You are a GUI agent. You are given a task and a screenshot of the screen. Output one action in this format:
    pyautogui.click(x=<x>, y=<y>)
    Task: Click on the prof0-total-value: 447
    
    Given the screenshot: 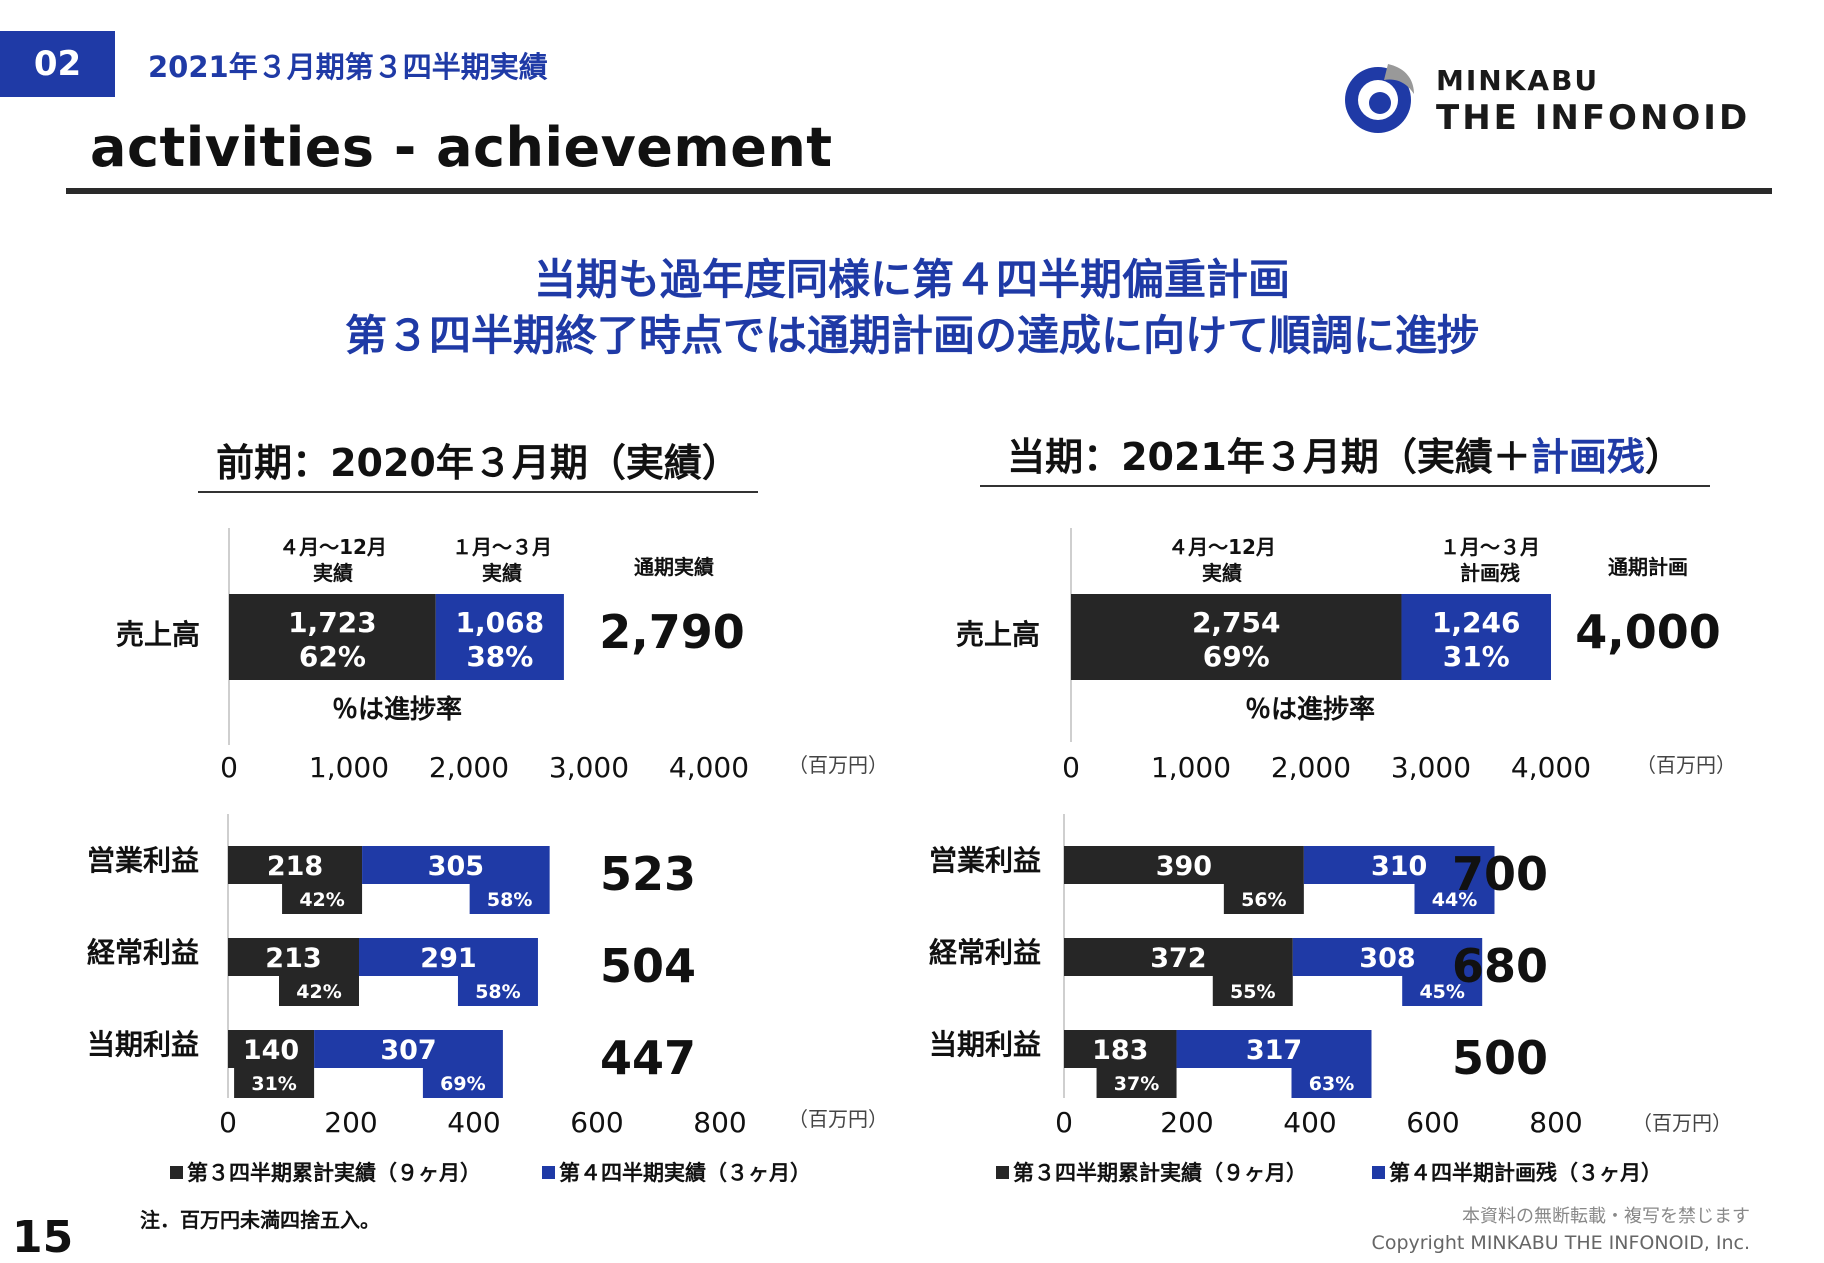 What is the action you would take?
    pyautogui.click(x=648, y=1058)
    